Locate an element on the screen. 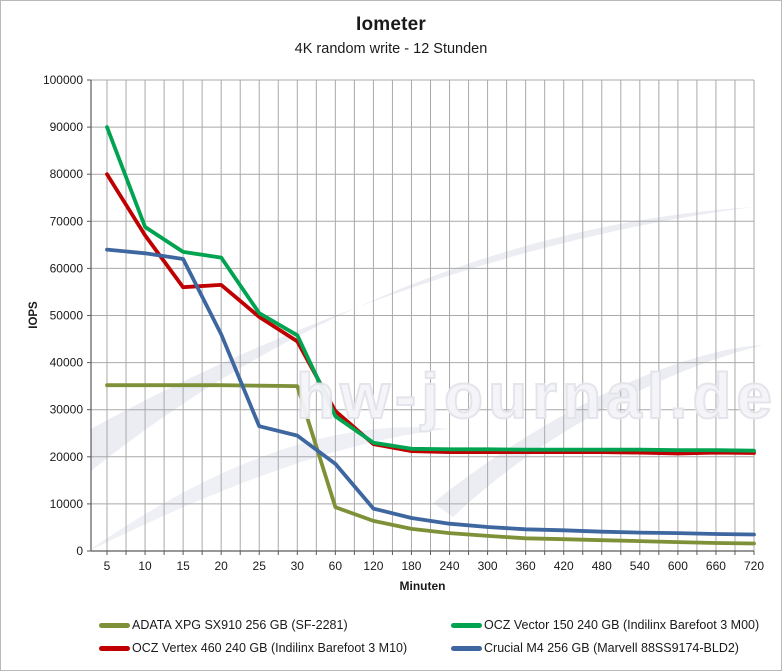 The height and width of the screenshot is (671, 782). y-tick-label: 10000 is located at coordinates (67, 504).